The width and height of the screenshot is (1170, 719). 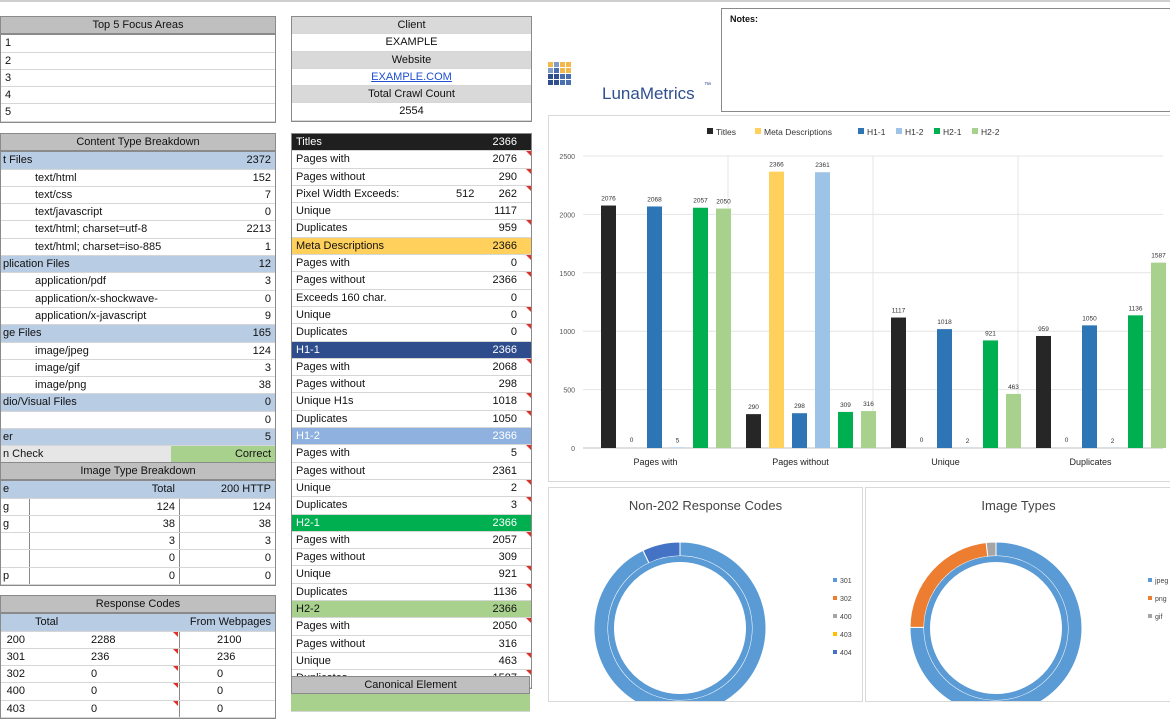 I want to click on bar-value-label: 959, so click(x=1043, y=329).